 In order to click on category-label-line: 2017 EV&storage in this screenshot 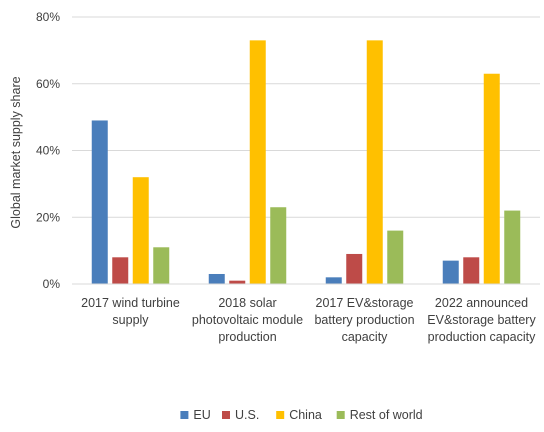, I will do `click(365, 303)`.